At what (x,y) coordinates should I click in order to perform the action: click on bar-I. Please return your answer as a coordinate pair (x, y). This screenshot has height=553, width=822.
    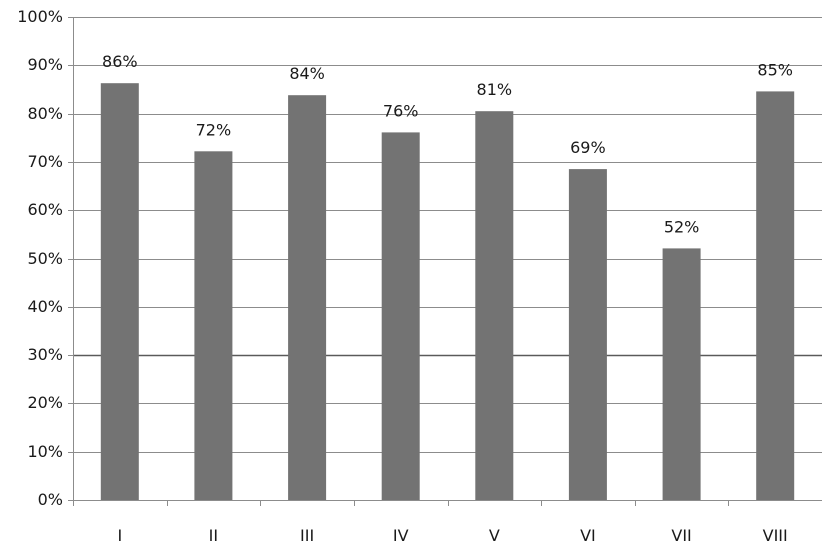
    Looking at the image, I should click on (119, 291).